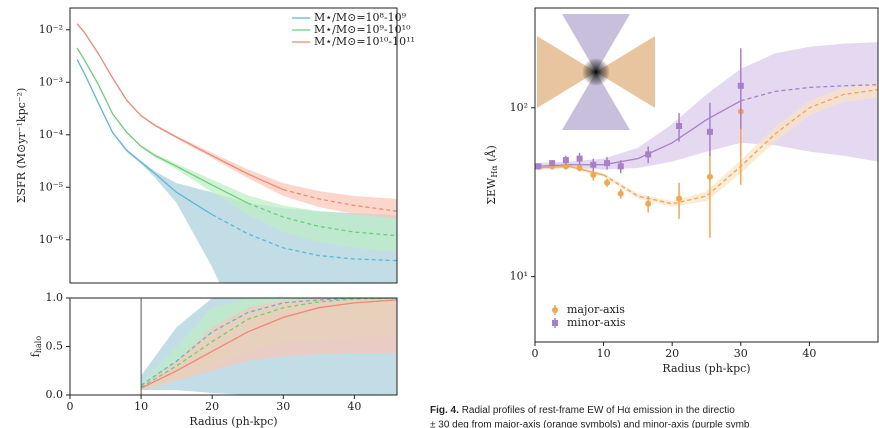  I want to click on y-axis-label: ΣEWHα (Å), so click(491, 175).